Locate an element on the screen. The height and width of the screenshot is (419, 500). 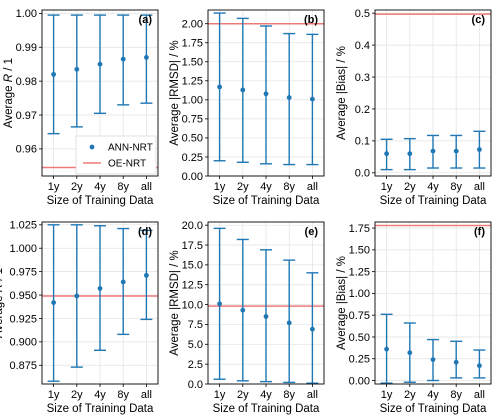
y-tick-label: 12.5 is located at coordinates (192, 286).